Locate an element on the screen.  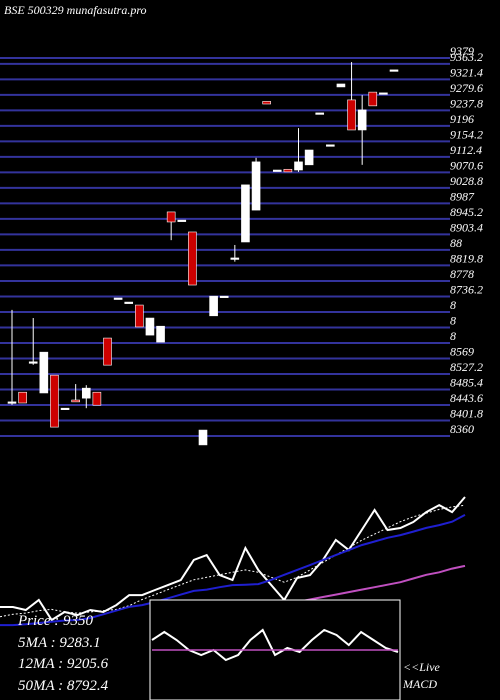
y-tick-label: 8360 is located at coordinates (462, 429).